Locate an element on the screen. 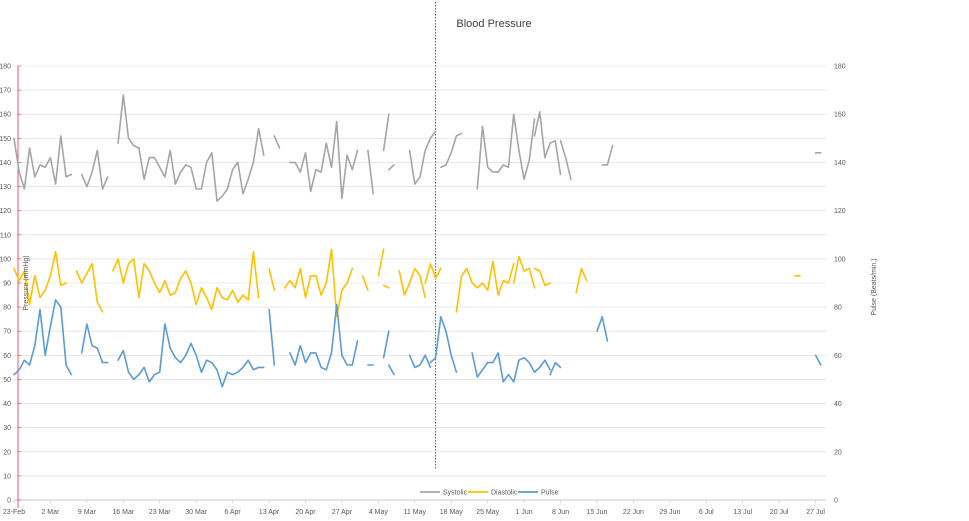 Image resolution: width=969 pixels, height=521 pixels. y-left-tick-label: 170 is located at coordinates (5, 91).